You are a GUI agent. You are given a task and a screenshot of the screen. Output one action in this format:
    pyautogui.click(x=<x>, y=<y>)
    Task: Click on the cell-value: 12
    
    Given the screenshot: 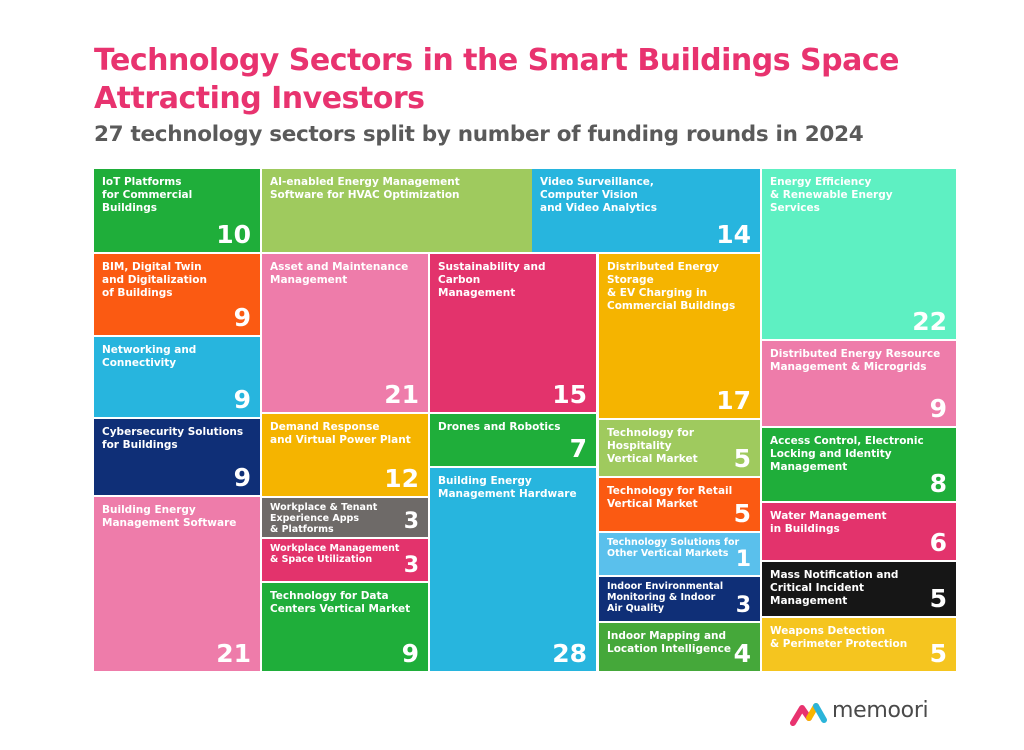 What is the action you would take?
    pyautogui.click(x=401, y=478)
    